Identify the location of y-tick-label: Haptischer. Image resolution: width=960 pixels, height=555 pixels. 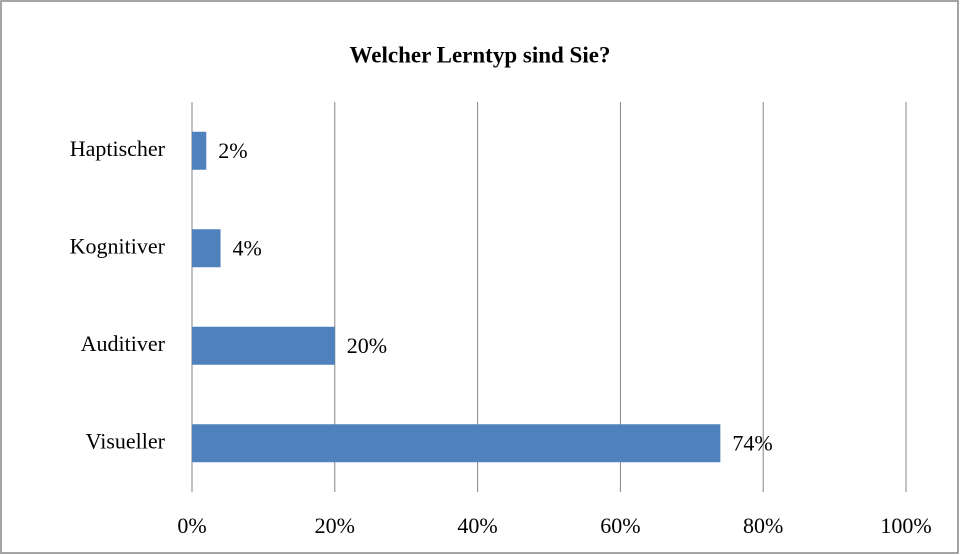
(118, 148).